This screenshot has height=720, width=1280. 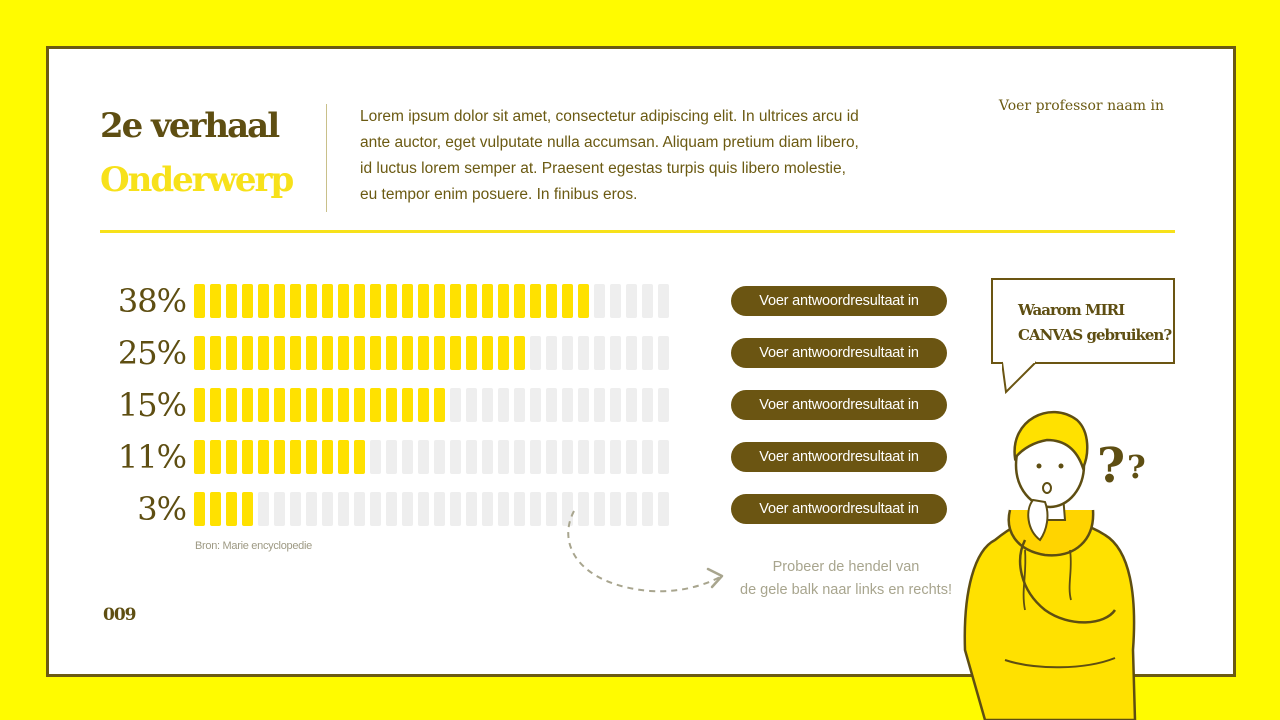 I want to click on speech-bubble, so click(x=1083, y=321).